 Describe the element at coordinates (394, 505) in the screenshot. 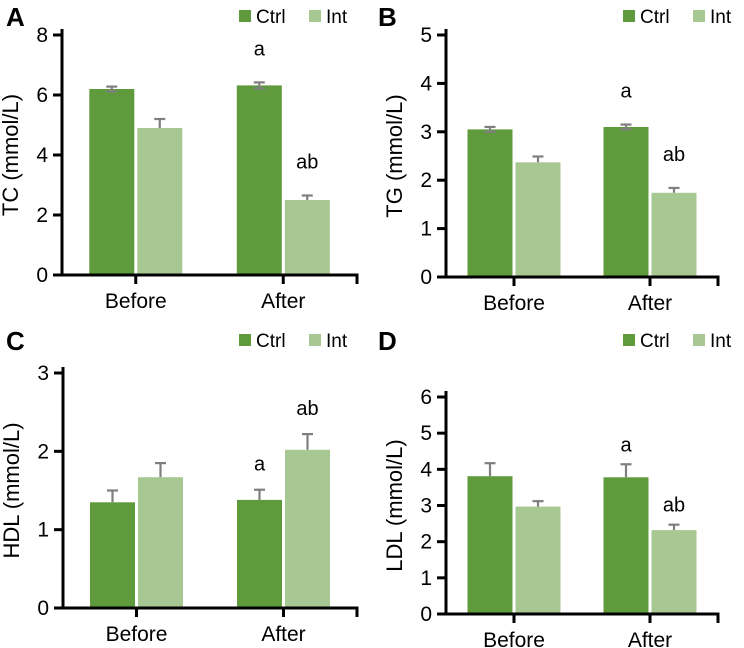

I see `y-axis-title: LDL (mmol/L)` at that location.